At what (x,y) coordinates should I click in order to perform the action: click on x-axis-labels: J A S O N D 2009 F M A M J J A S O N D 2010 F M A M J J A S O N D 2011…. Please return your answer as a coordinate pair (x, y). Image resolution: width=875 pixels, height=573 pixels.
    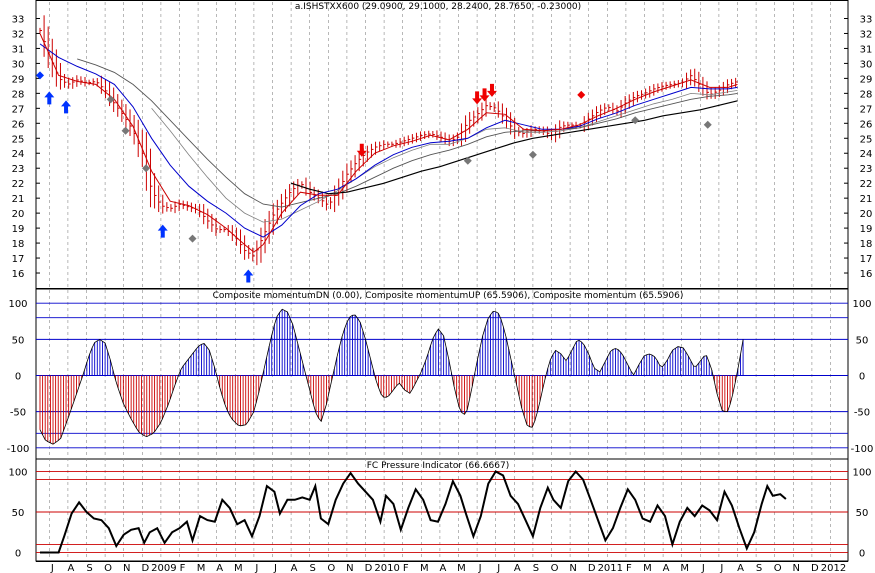
    Looking at the image, I should click on (448, 568).